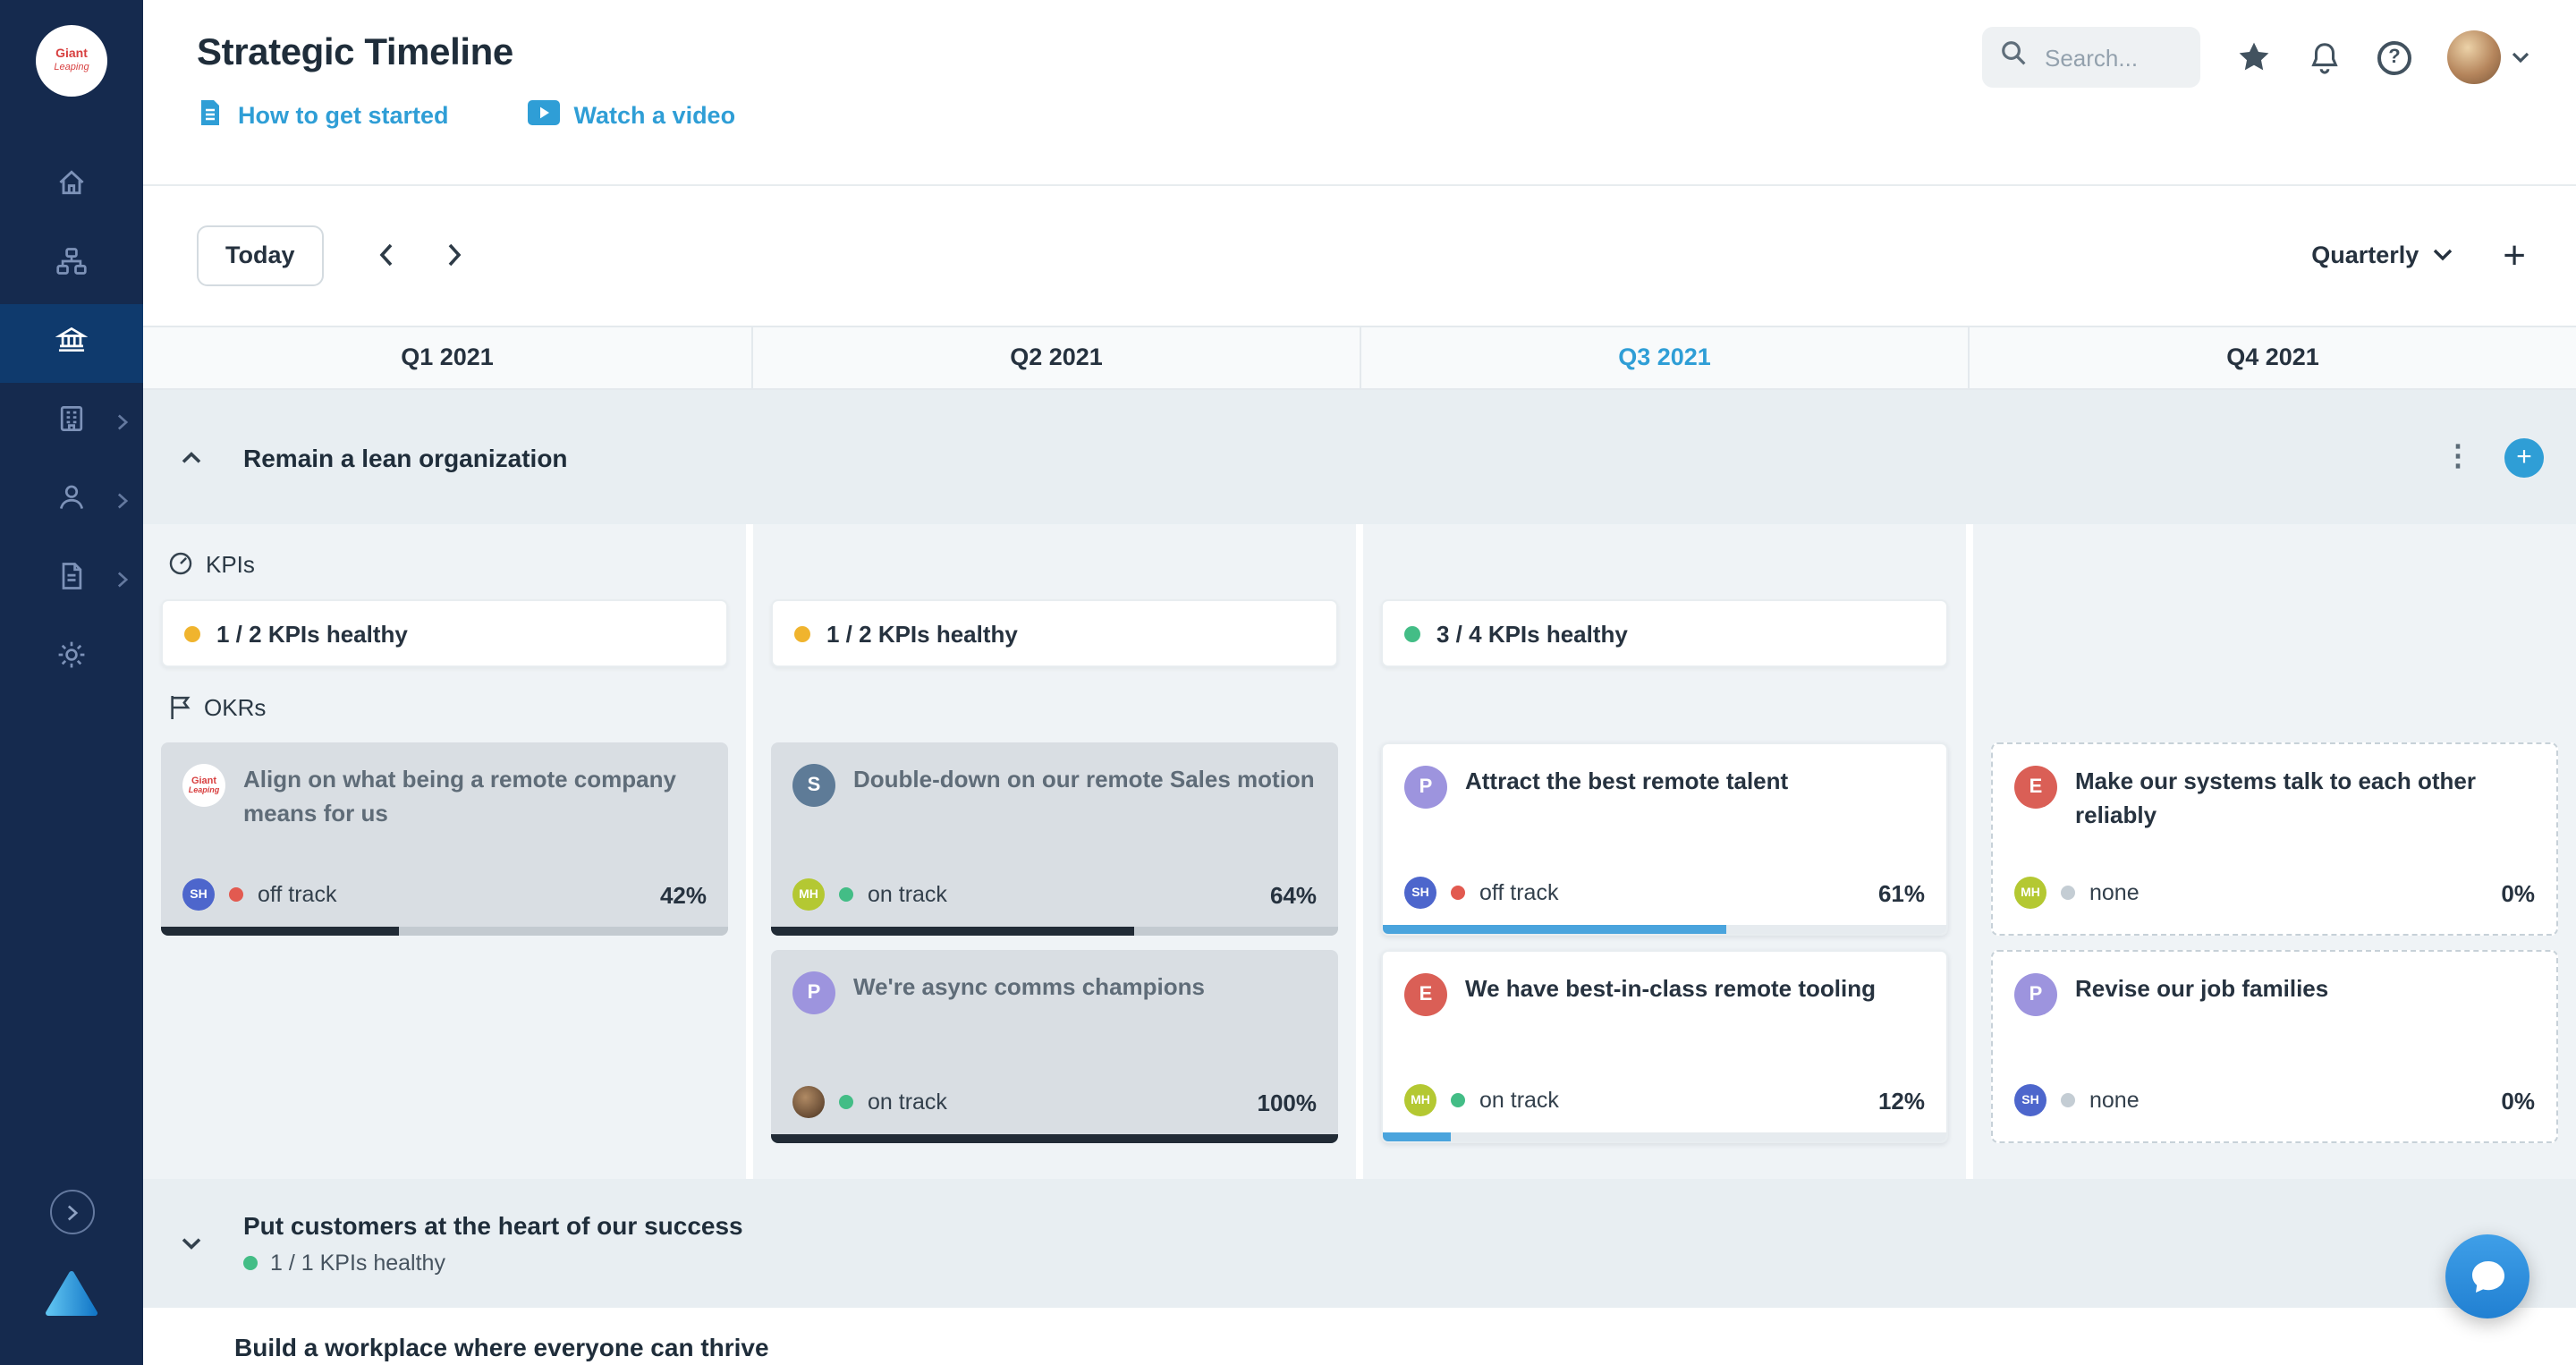 The width and height of the screenshot is (2576, 1365). What do you see at coordinates (1054, 983) in the screenshot?
I see `okr-card-header: P We're async comms champions` at bounding box center [1054, 983].